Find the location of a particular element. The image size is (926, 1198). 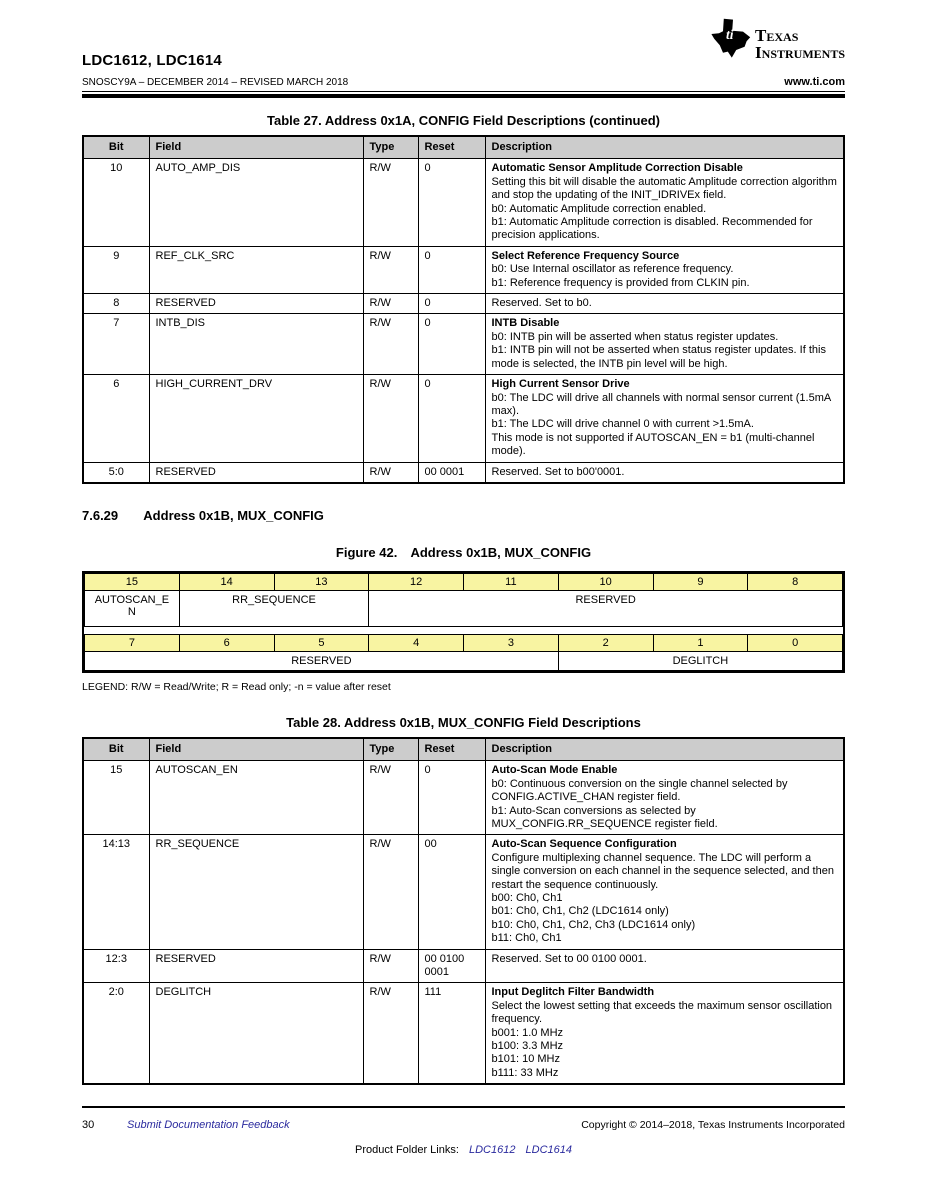

register-field-deglitch: DEGLITCH is located at coordinates (700, 660).